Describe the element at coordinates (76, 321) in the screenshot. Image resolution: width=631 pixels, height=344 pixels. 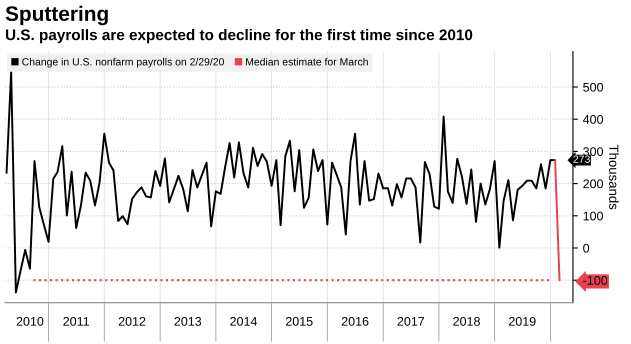
I see `x-tick-label: 2011` at that location.